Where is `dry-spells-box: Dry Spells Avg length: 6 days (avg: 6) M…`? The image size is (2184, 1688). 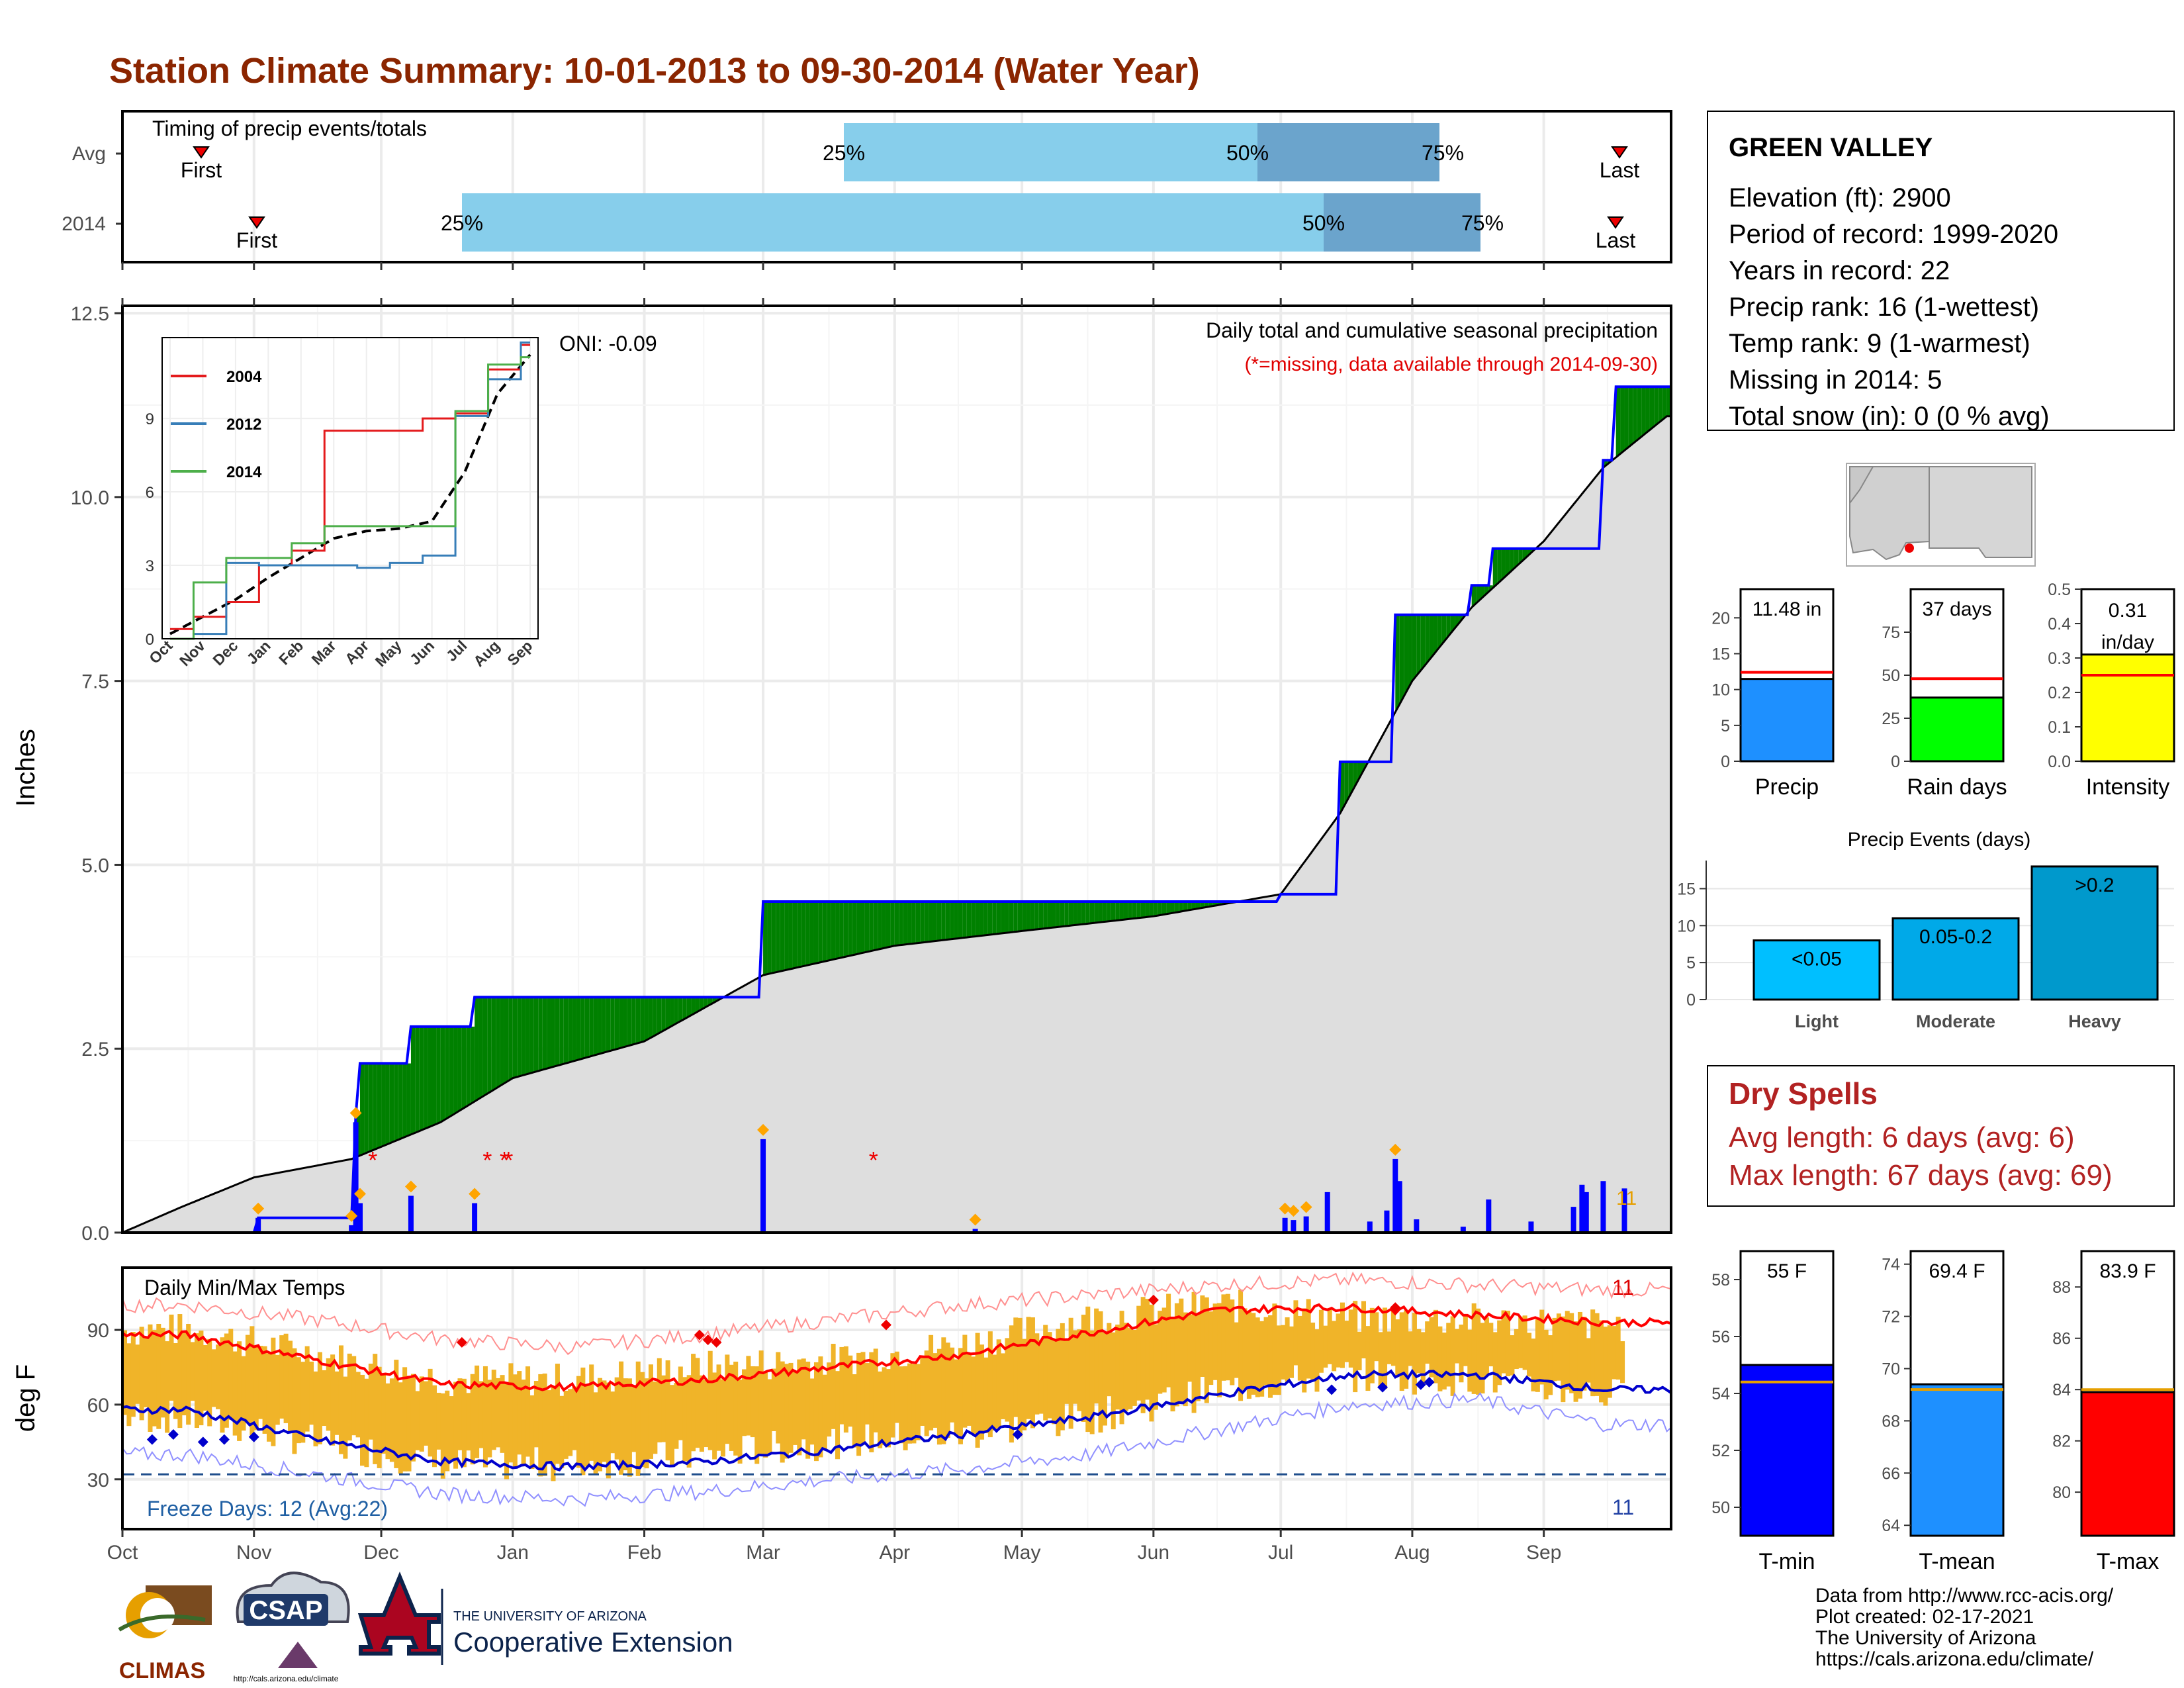
dry-spells-box: Dry Spells Avg length: 6 days (avg: 6) M… is located at coordinates (1941, 1136).